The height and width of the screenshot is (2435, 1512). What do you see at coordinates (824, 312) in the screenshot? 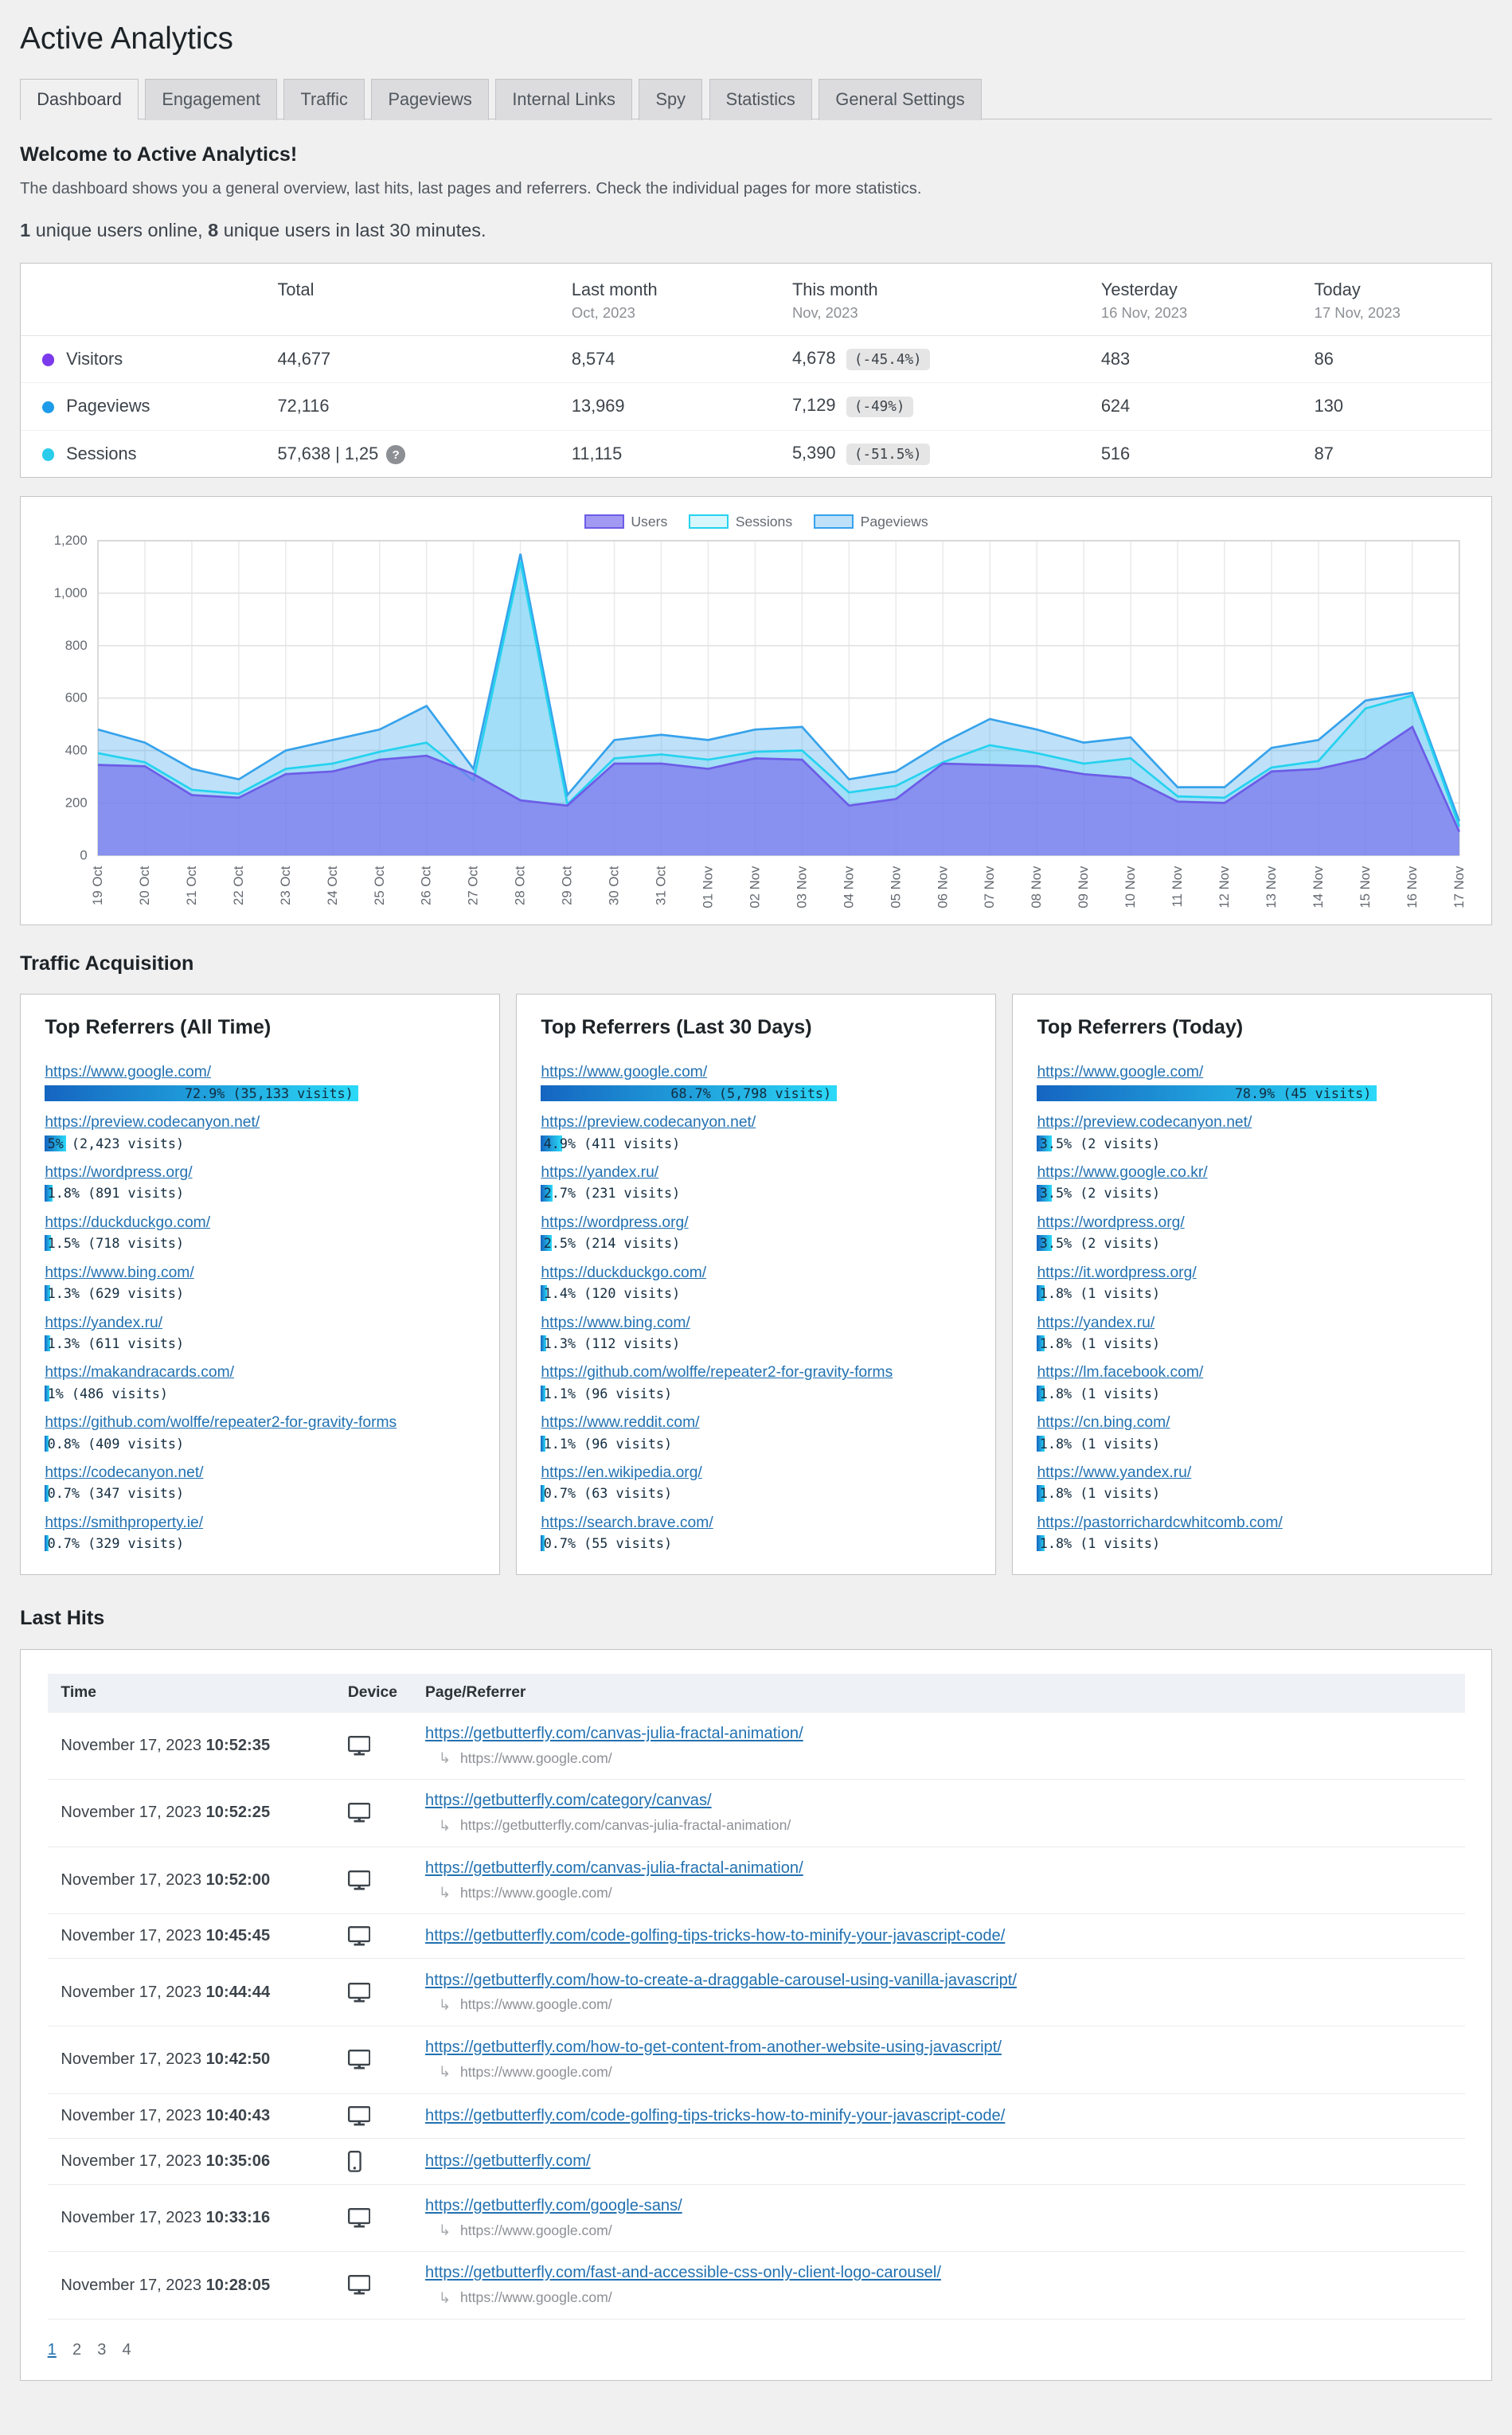
I see `stats-col-sublabel: Nov, 2023` at bounding box center [824, 312].